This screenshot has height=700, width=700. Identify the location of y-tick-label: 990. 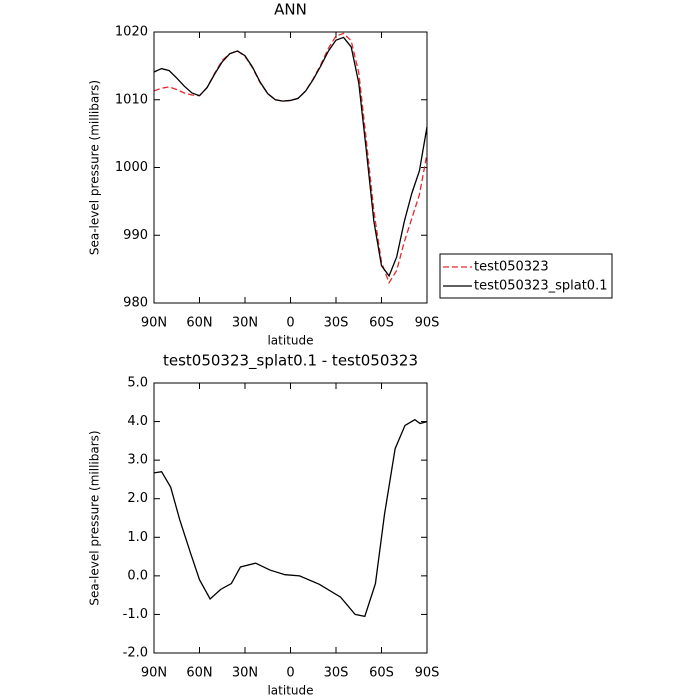
(135, 235).